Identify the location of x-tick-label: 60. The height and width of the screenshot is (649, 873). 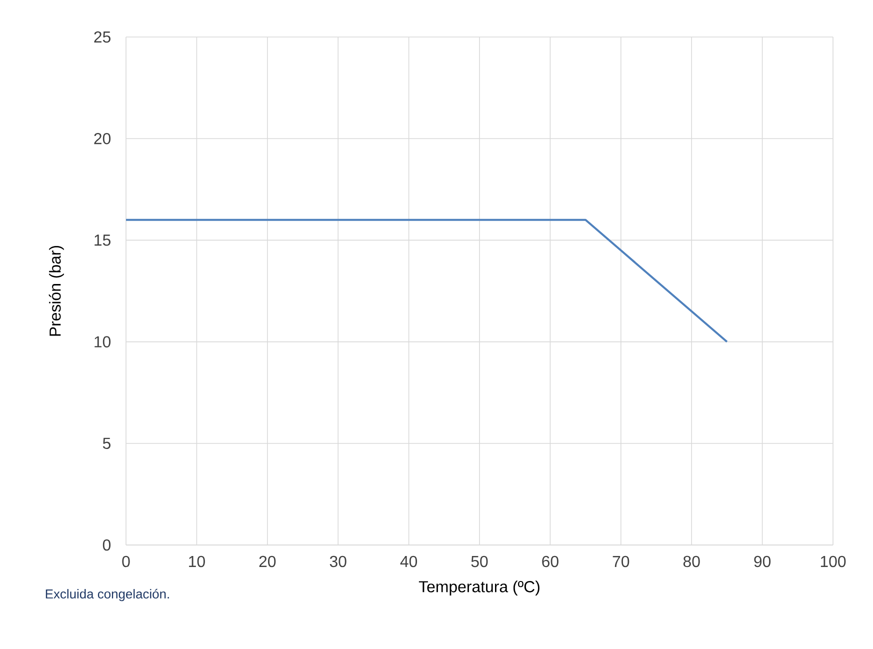
(550, 562).